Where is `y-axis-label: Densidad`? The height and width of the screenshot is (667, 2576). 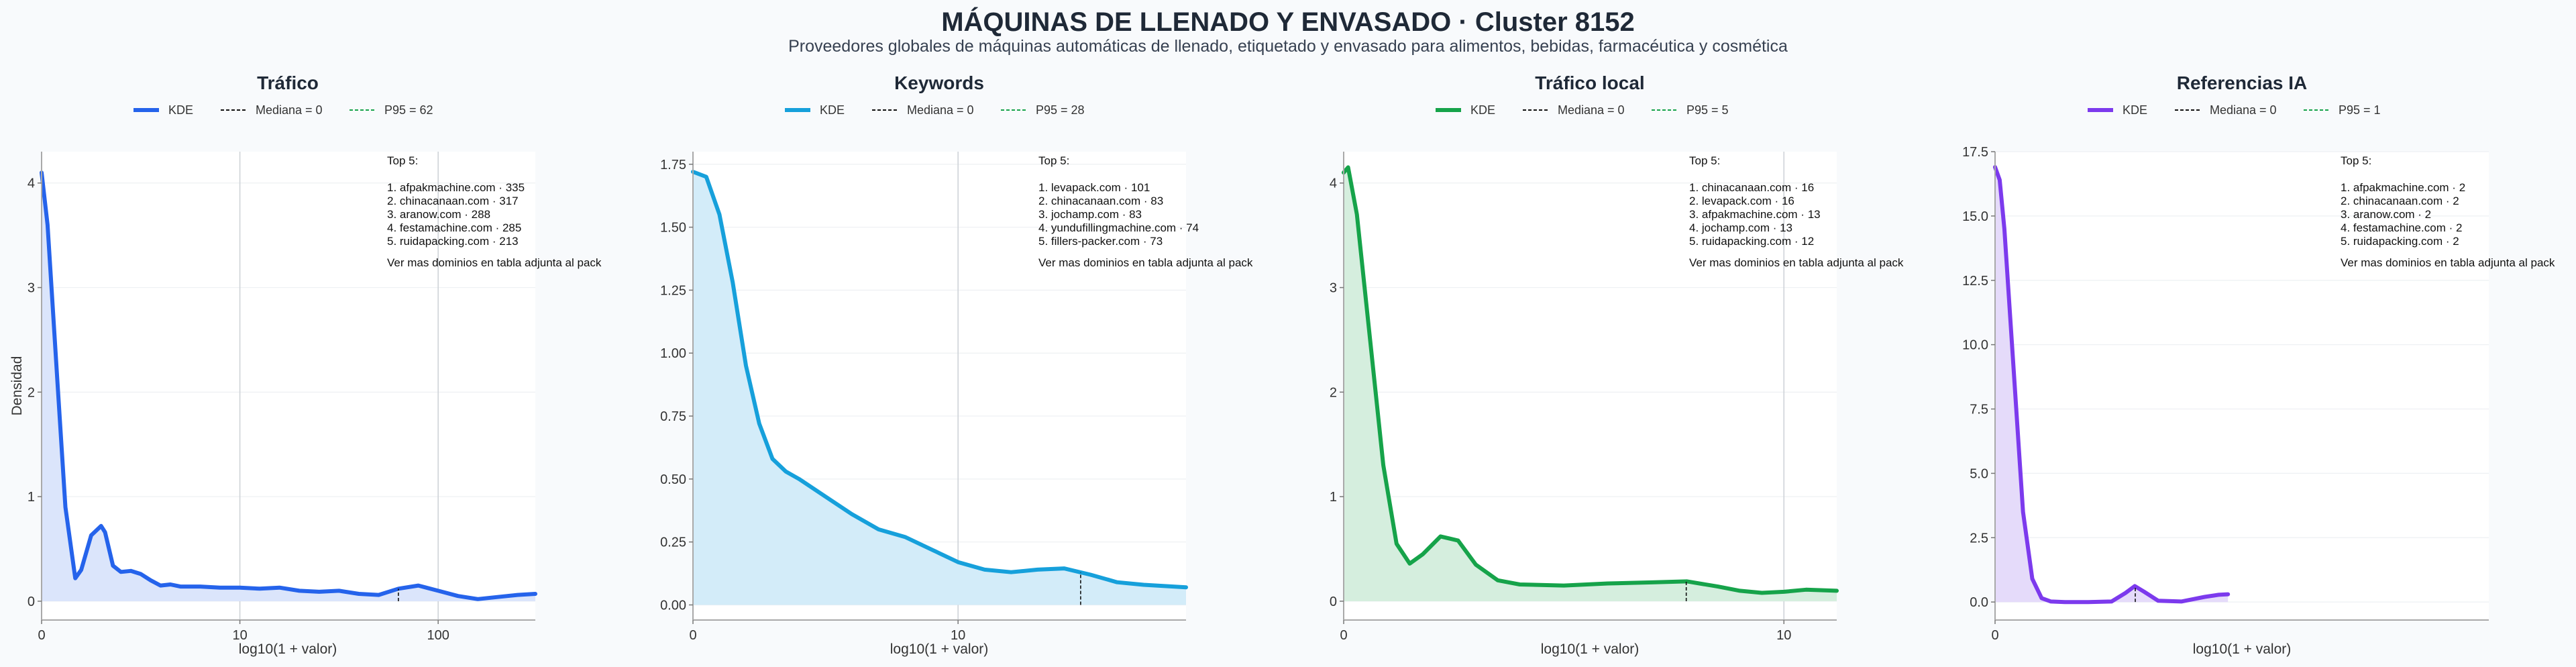 y-axis-label: Densidad is located at coordinates (17, 386).